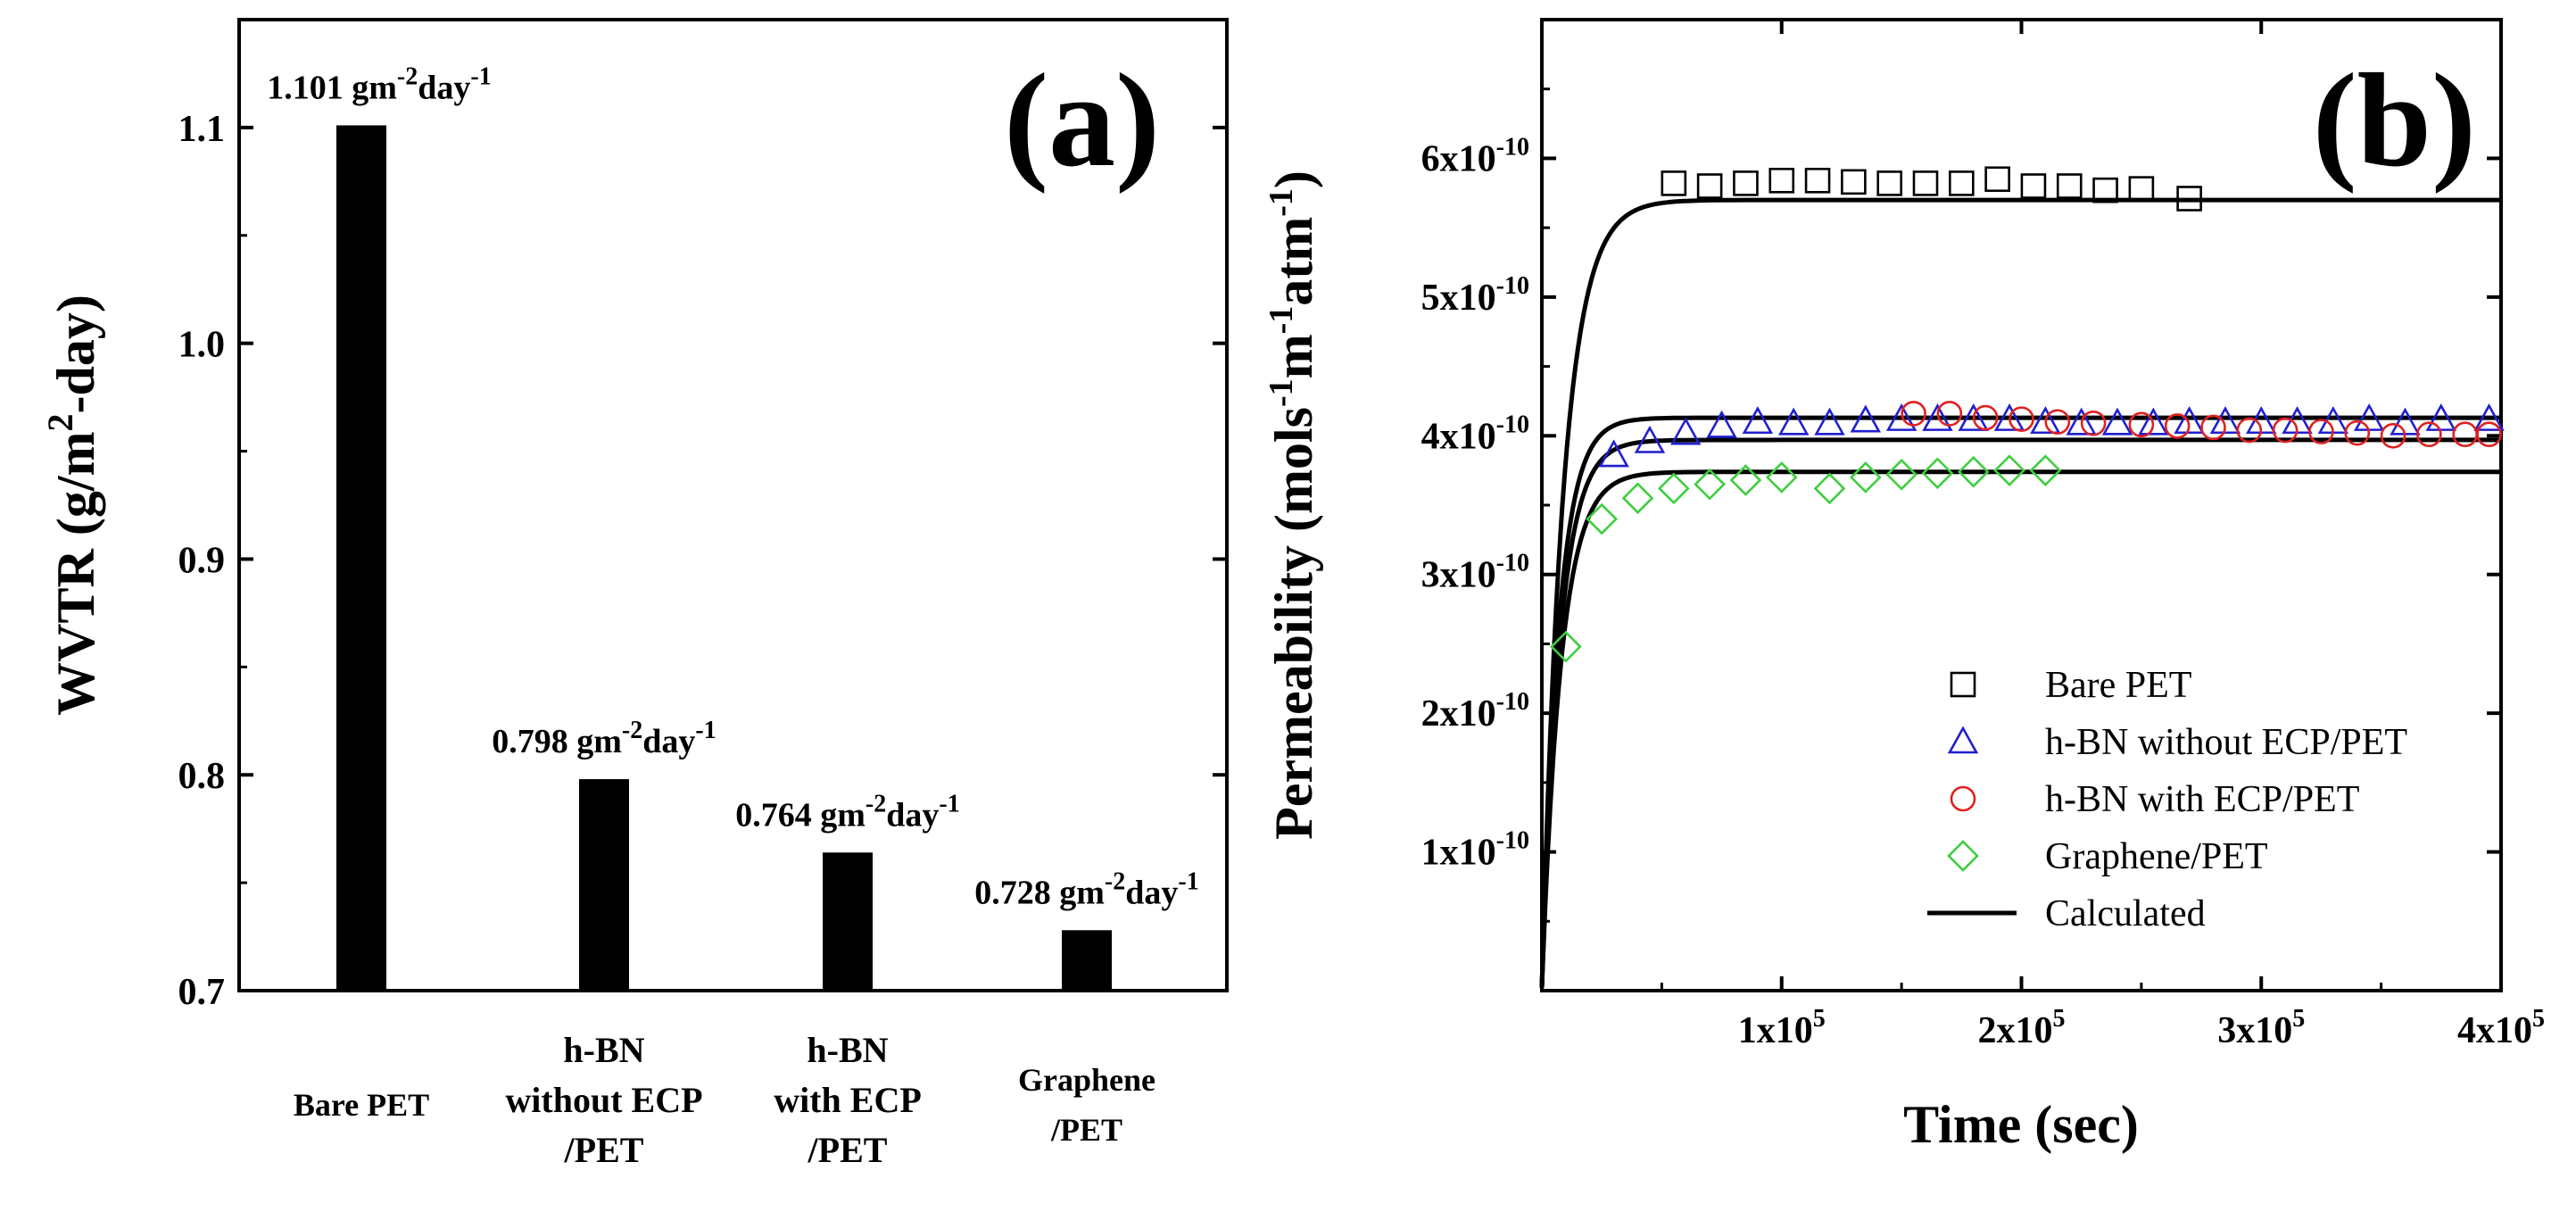 Image resolution: width=2576 pixels, height=1220 pixels. I want to click on y-tick-label: 0.8, so click(202, 776).